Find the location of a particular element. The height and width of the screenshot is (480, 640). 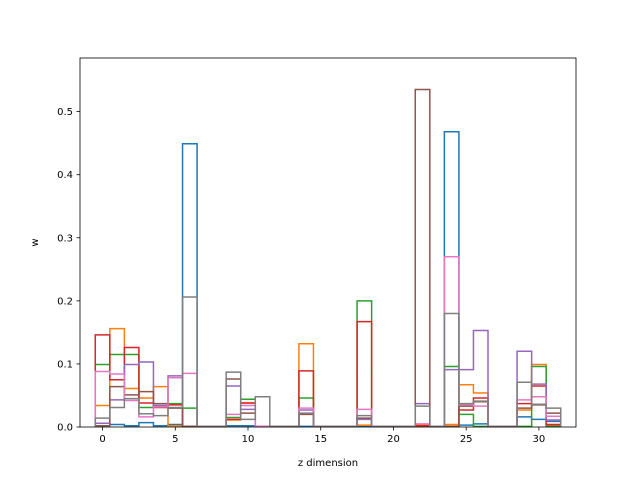

y-tick-label: 0.3 is located at coordinates (65, 238).